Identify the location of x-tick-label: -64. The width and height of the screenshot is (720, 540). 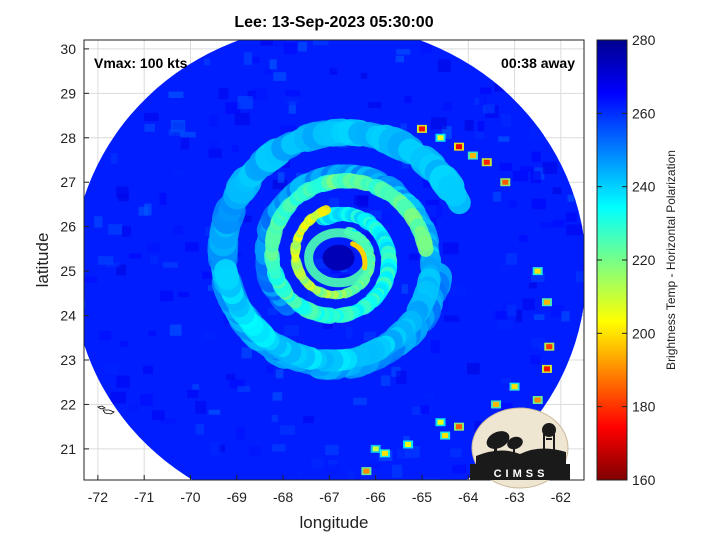
(468, 497).